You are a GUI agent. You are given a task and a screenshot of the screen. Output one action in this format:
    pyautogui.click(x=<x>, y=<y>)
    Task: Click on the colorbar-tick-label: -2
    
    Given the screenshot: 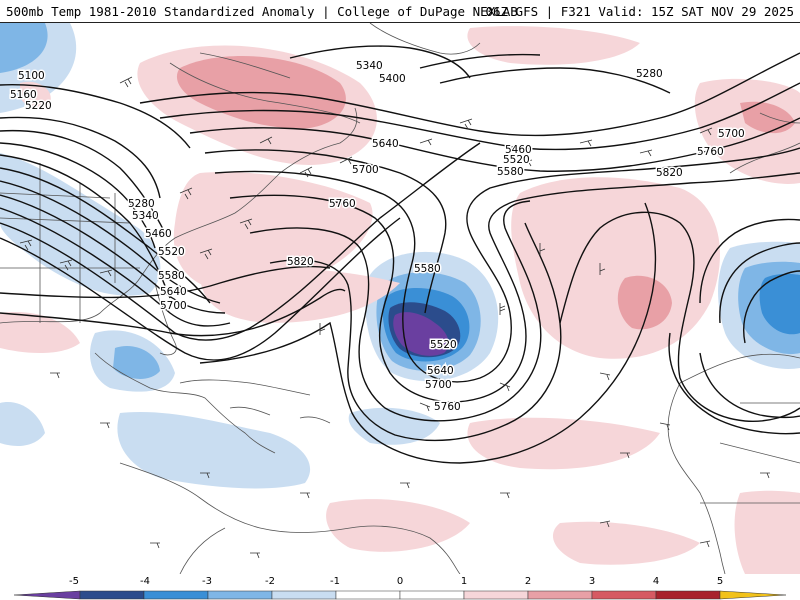 What is the action you would take?
    pyautogui.click(x=270, y=581)
    